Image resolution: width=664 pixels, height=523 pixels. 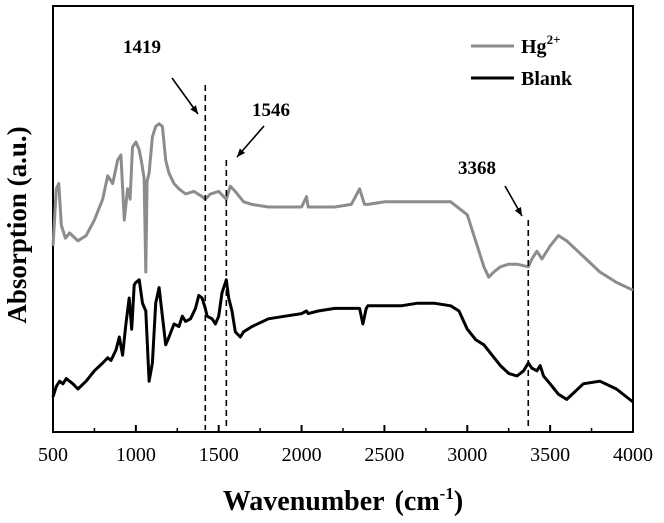 I want to click on legend-label-hg: Hg2+, so click(x=540, y=45).